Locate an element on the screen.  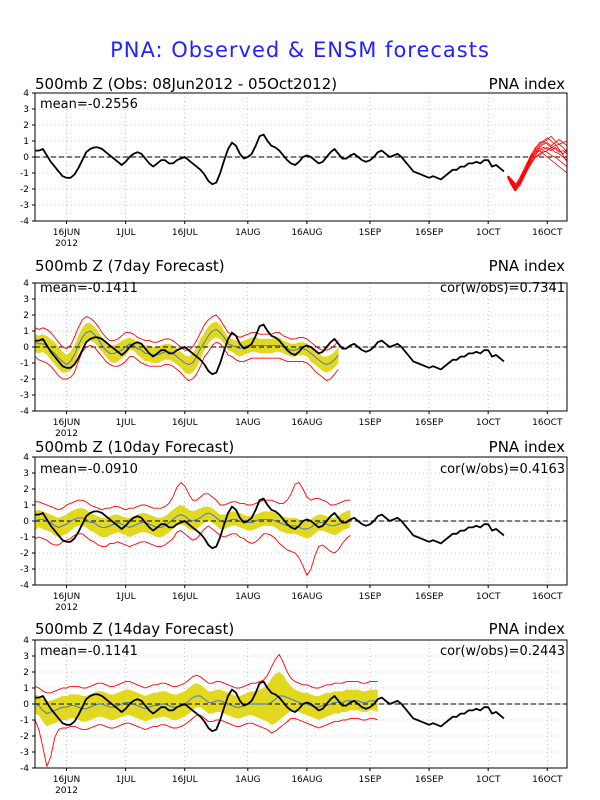
panel-title: 500mb Z (10day Forecast) is located at coordinates (134, 447).